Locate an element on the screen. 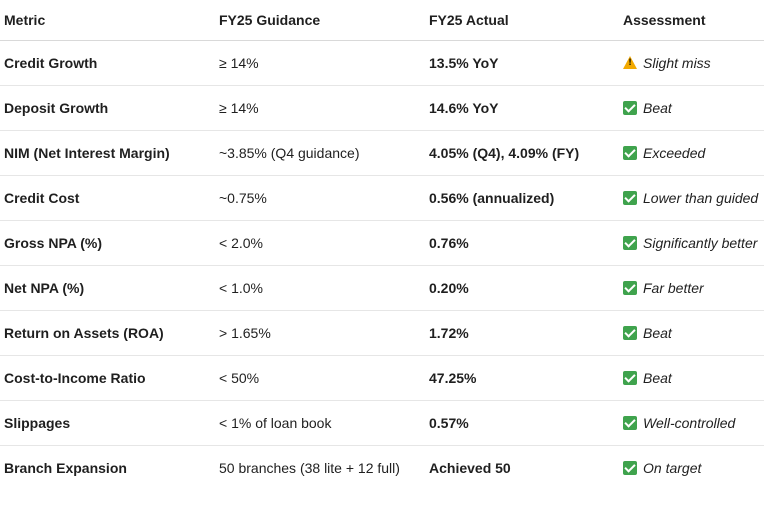 Image resolution: width=764 pixels, height=506 pixels. metric-cell: Return on Assets (ROA) is located at coordinates (107, 333).